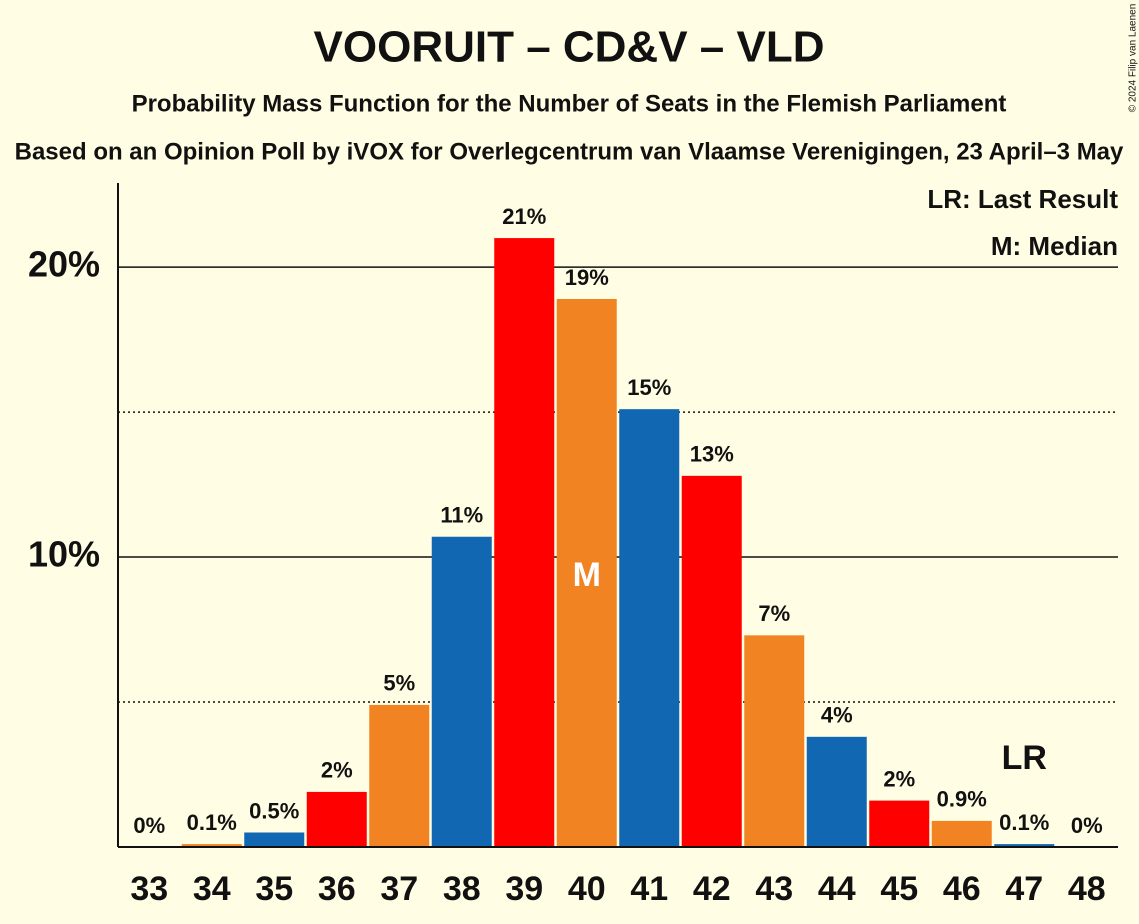  Describe the element at coordinates (837, 889) in the screenshot. I see `x-tick-label: 44` at that location.